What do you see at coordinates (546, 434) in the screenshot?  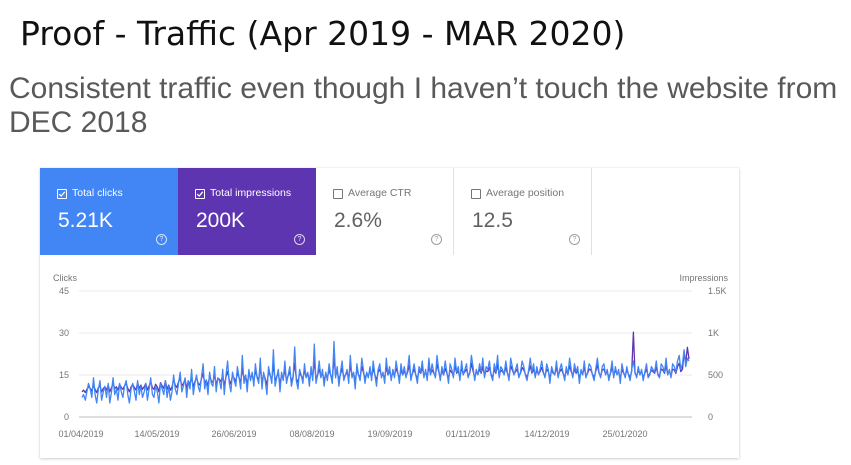 I see `x-tick-label: 14/12/2019` at bounding box center [546, 434].